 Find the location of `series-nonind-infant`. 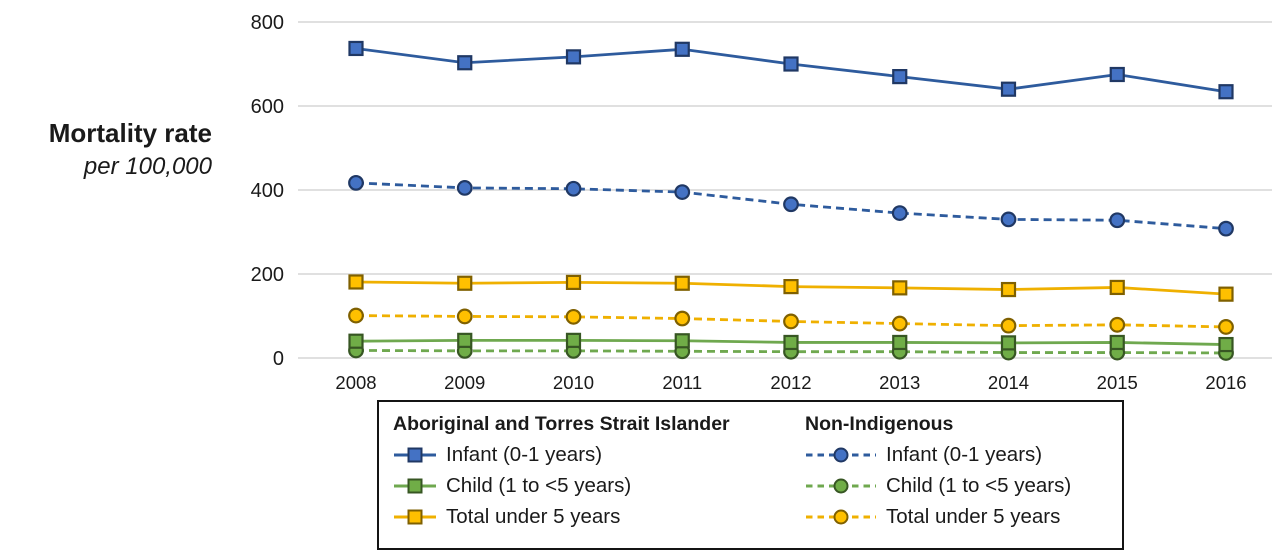

series-nonind-infant is located at coordinates (791, 205).